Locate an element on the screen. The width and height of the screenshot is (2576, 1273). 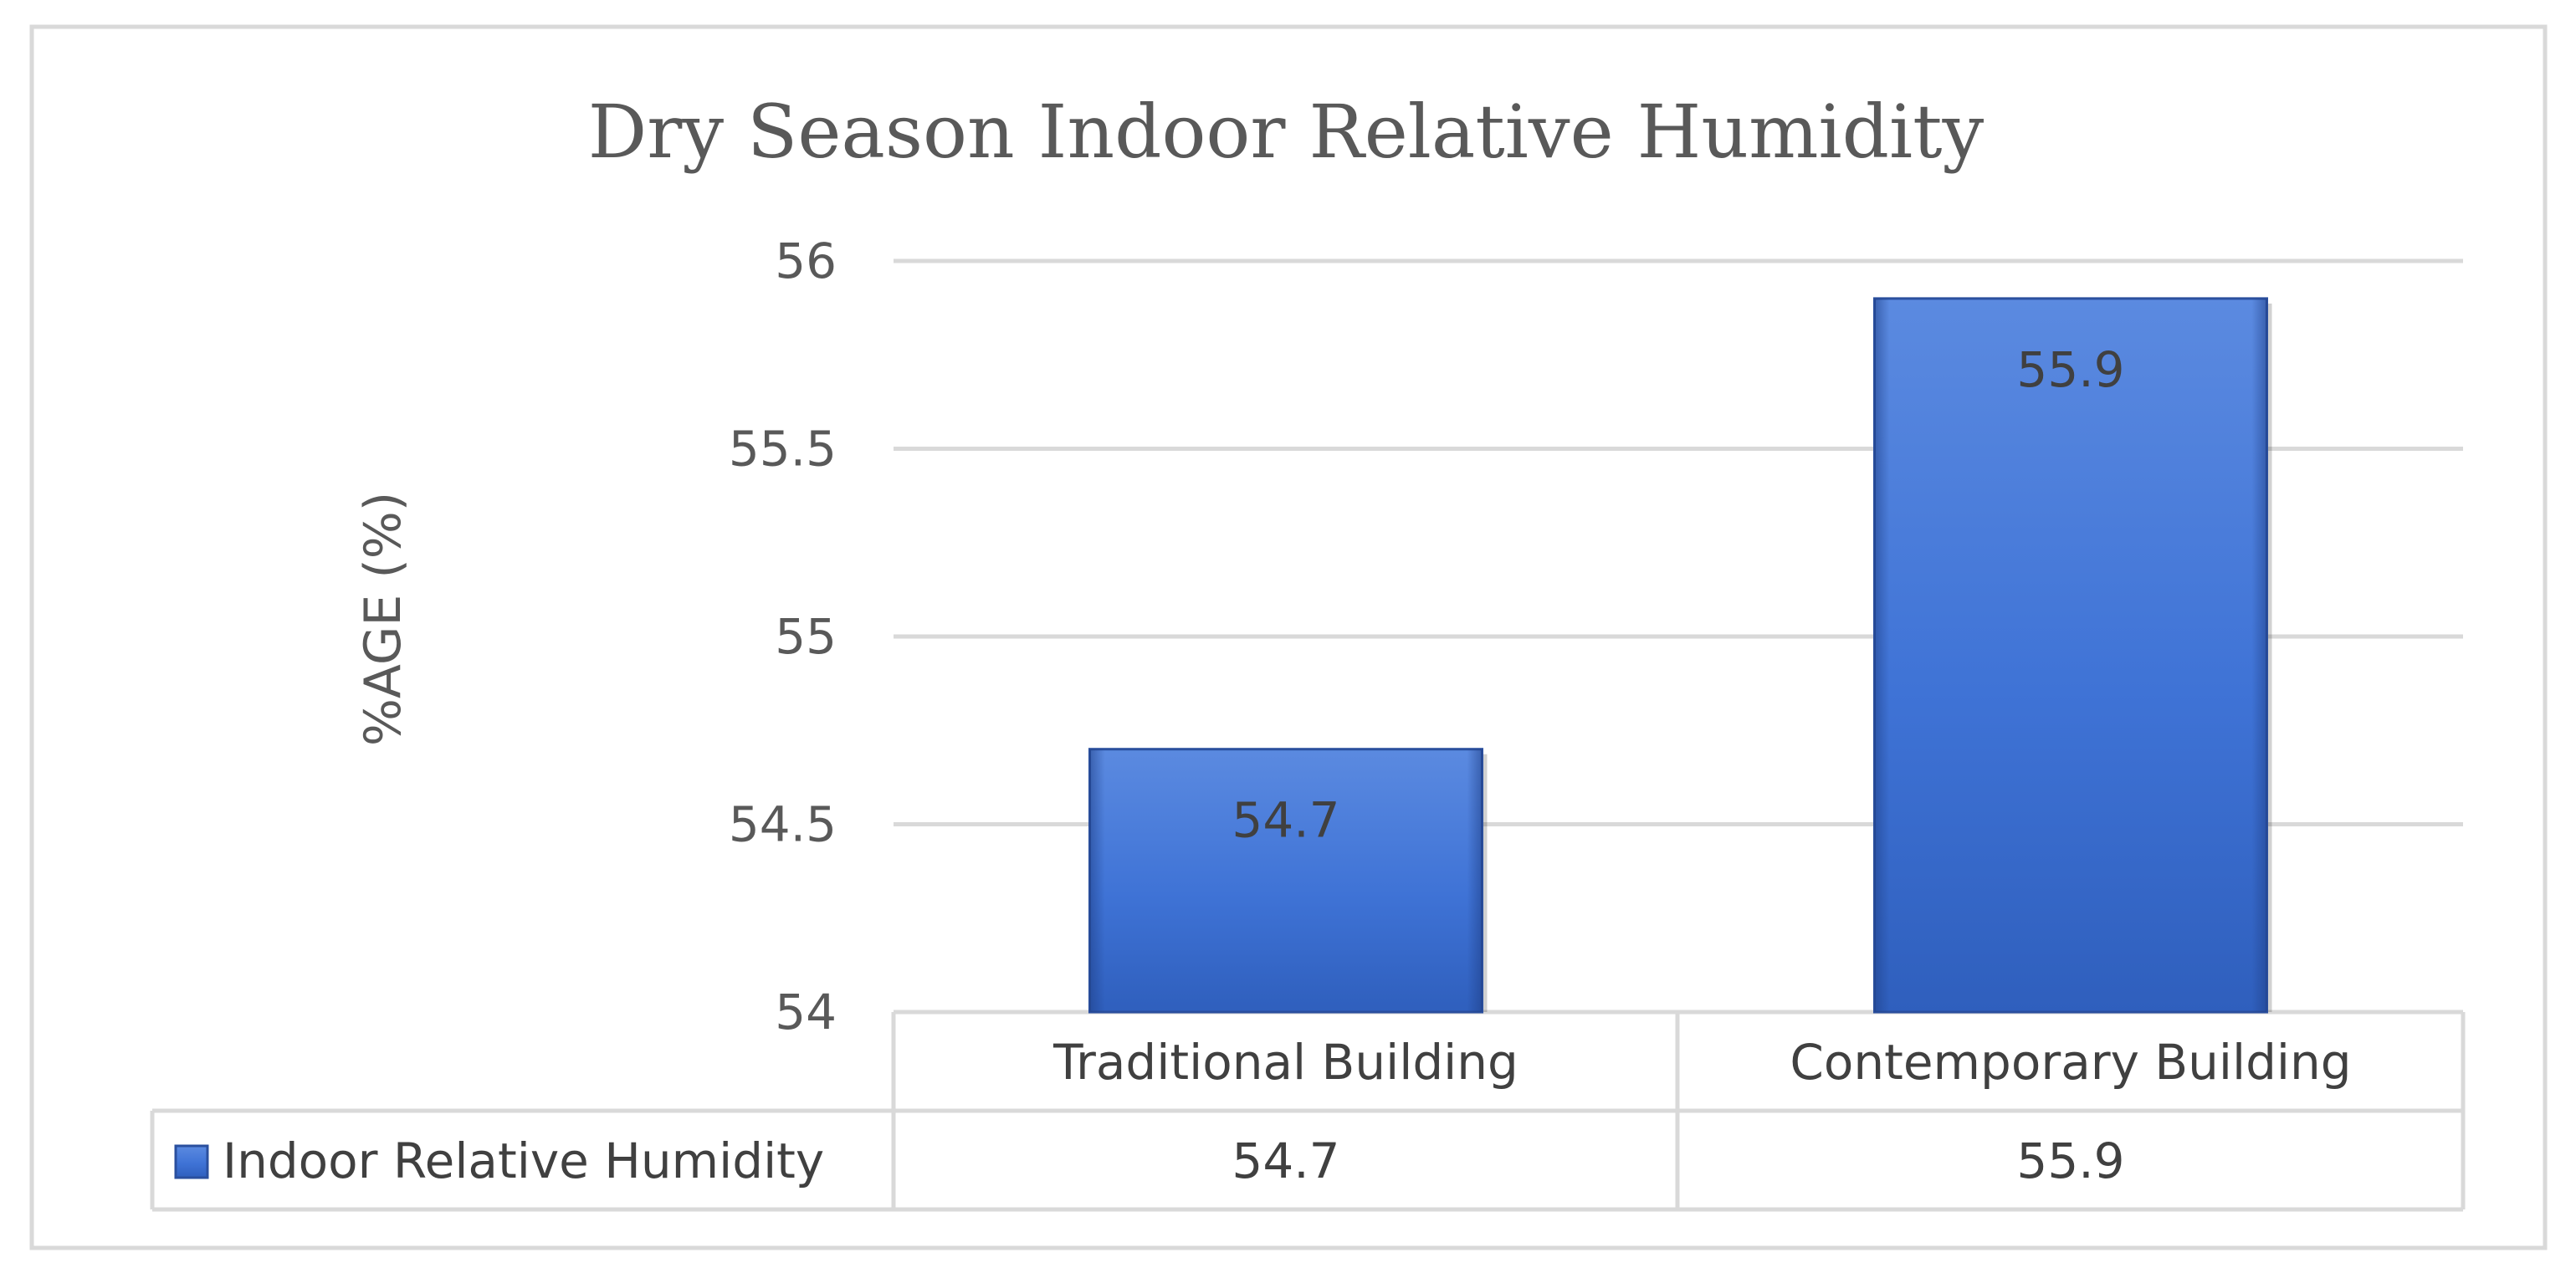
data-label: 54.7 is located at coordinates (1286, 820).